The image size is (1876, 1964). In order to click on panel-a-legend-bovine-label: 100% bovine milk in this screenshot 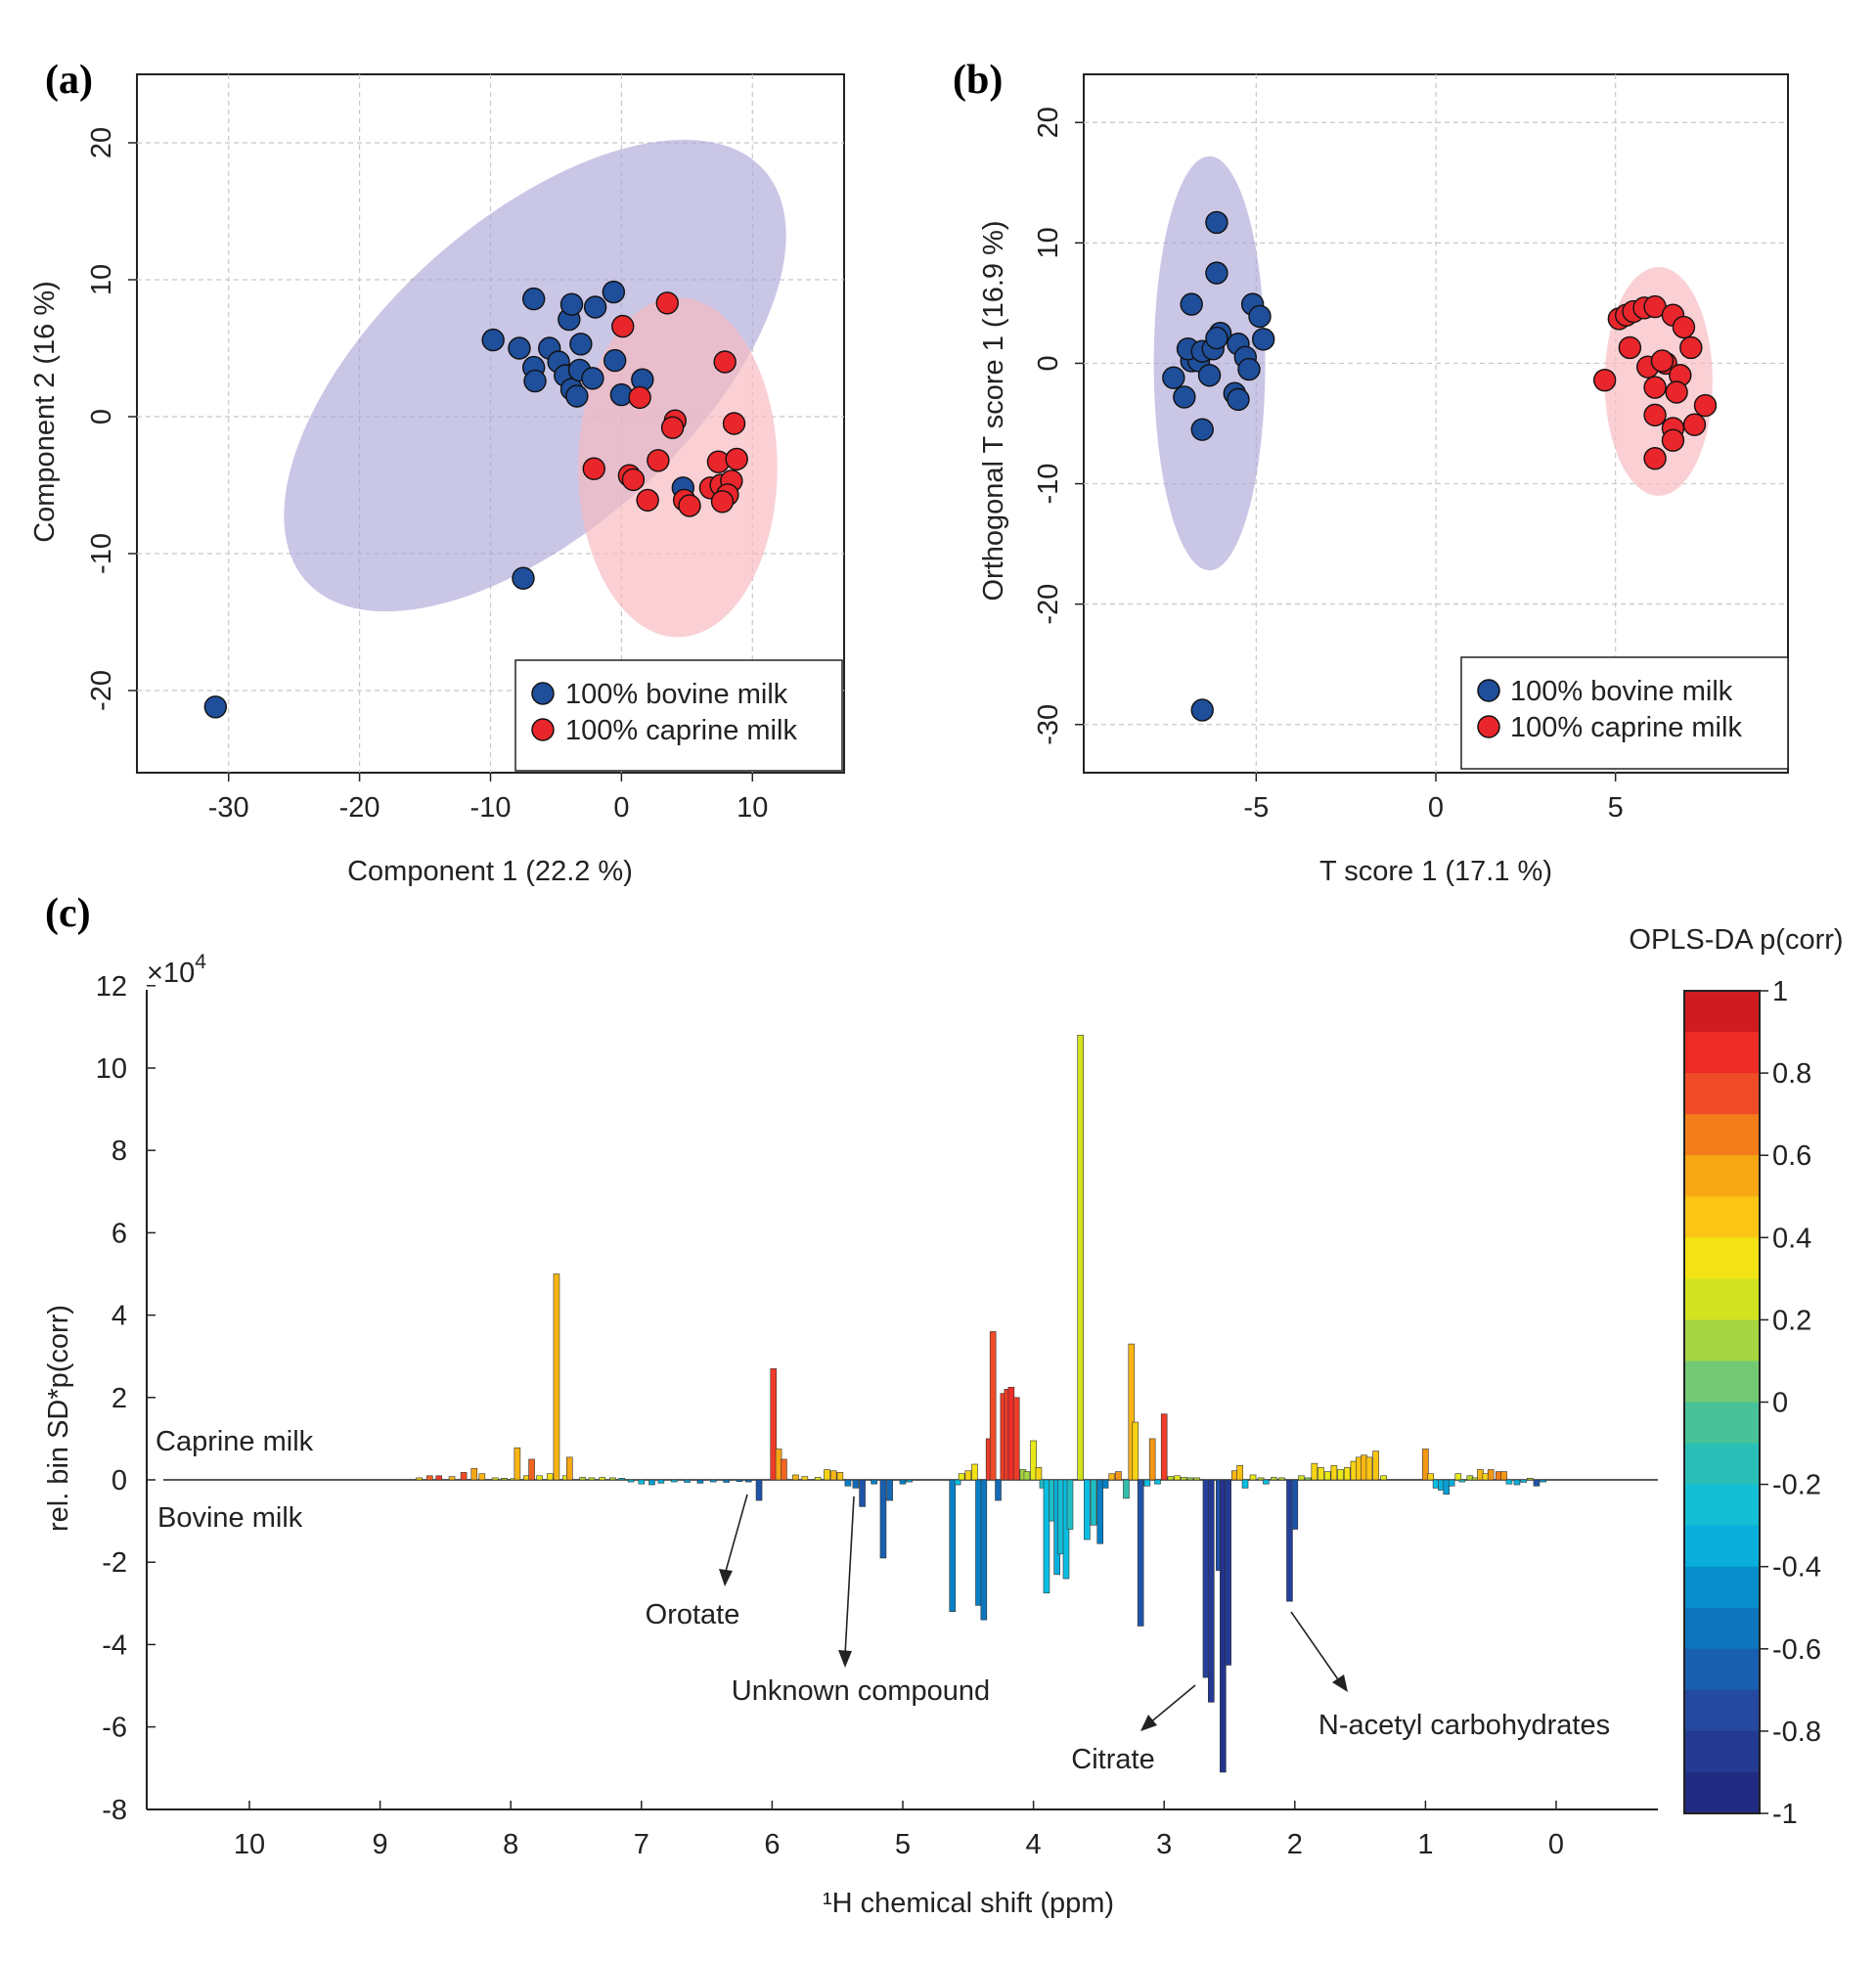, I will do `click(676, 694)`.